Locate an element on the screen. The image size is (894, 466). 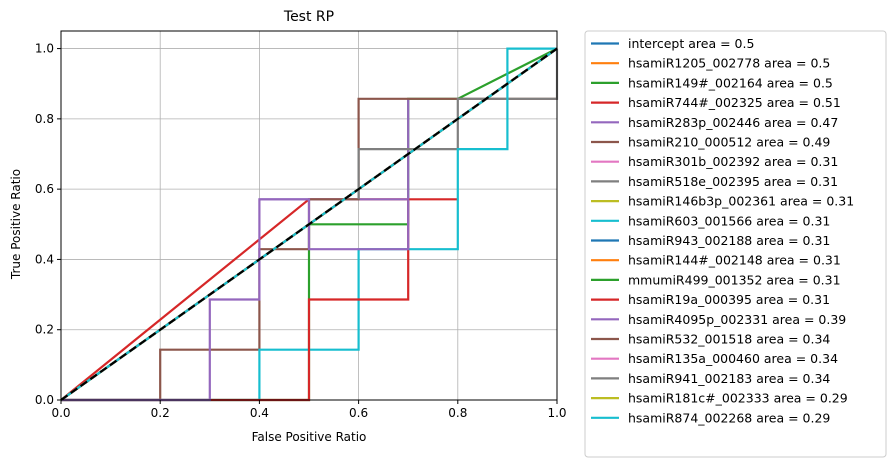
y-tick-label: 0.8 is located at coordinates (44, 119).